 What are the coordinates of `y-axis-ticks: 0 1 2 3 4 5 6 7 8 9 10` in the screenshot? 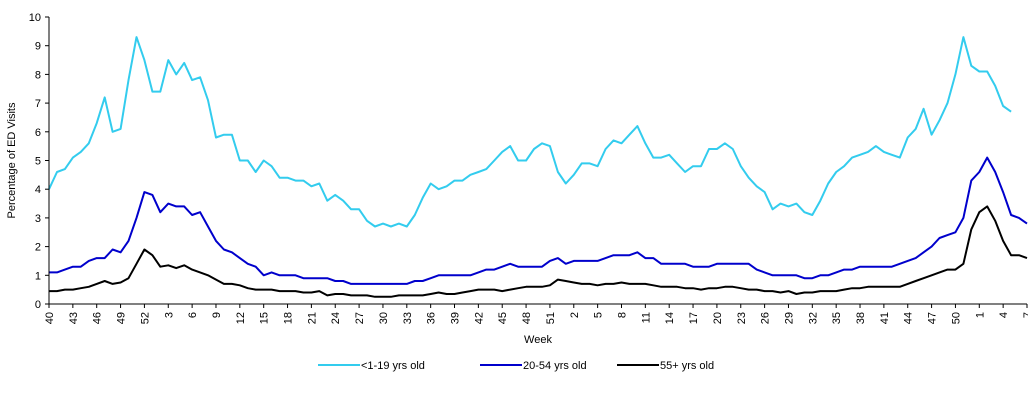 It's located at (39, 161).